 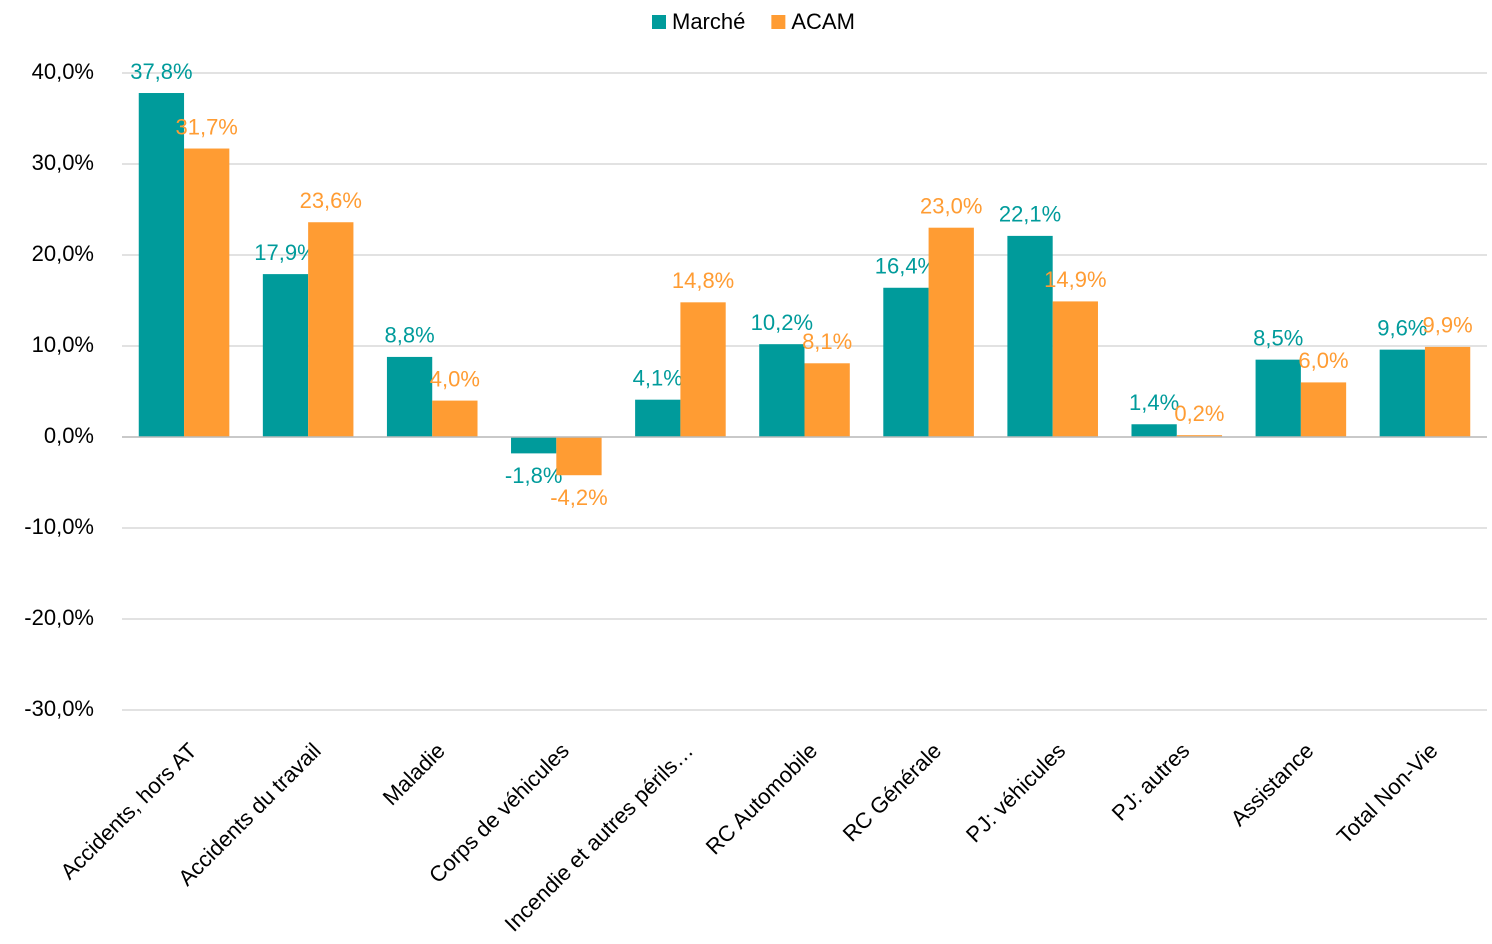 What do you see at coordinates (1448, 325) in the screenshot?
I see `value-label: 9,9%` at bounding box center [1448, 325].